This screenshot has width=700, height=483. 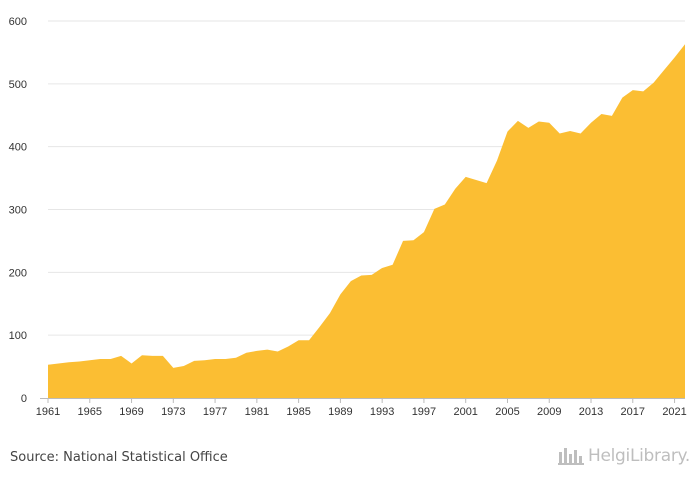 I want to click on y-tick-label: 200, so click(x=18, y=273).